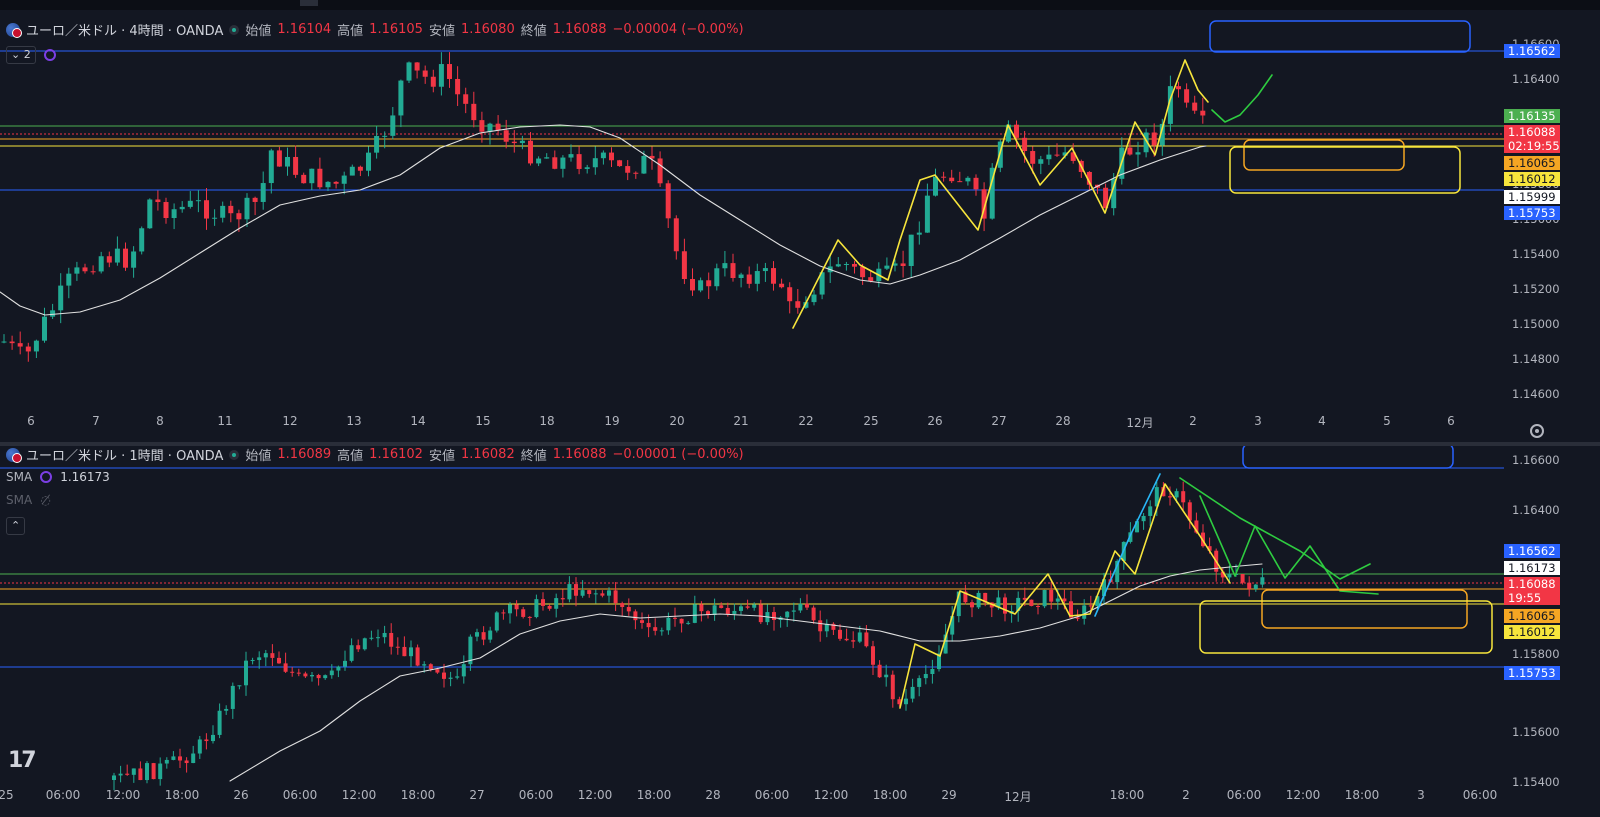  Describe the element at coordinates (800, 444) in the screenshot. I see `pane-divider` at that location.